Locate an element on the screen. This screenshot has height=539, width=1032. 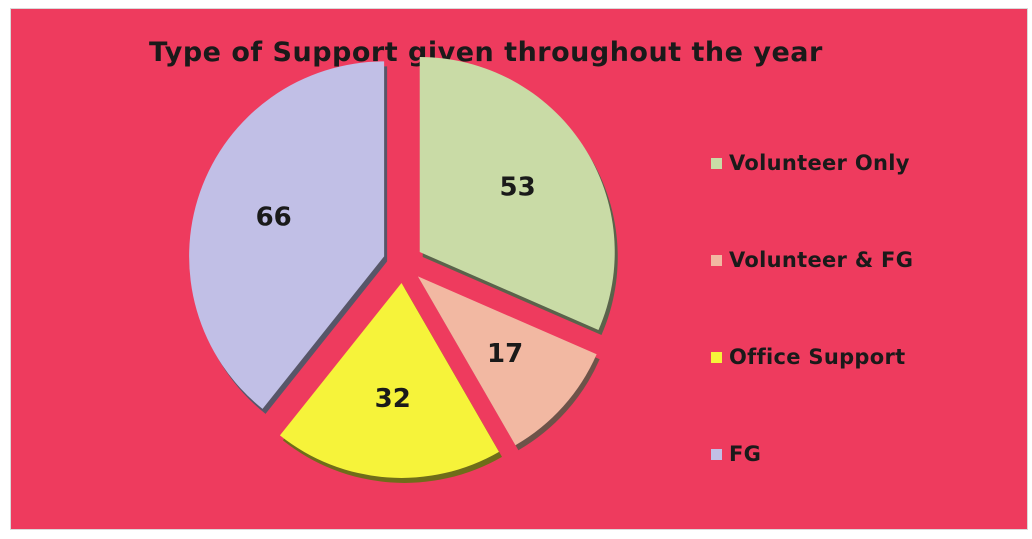
pie-slice-volunteer-only is located at coordinates (517, 194).